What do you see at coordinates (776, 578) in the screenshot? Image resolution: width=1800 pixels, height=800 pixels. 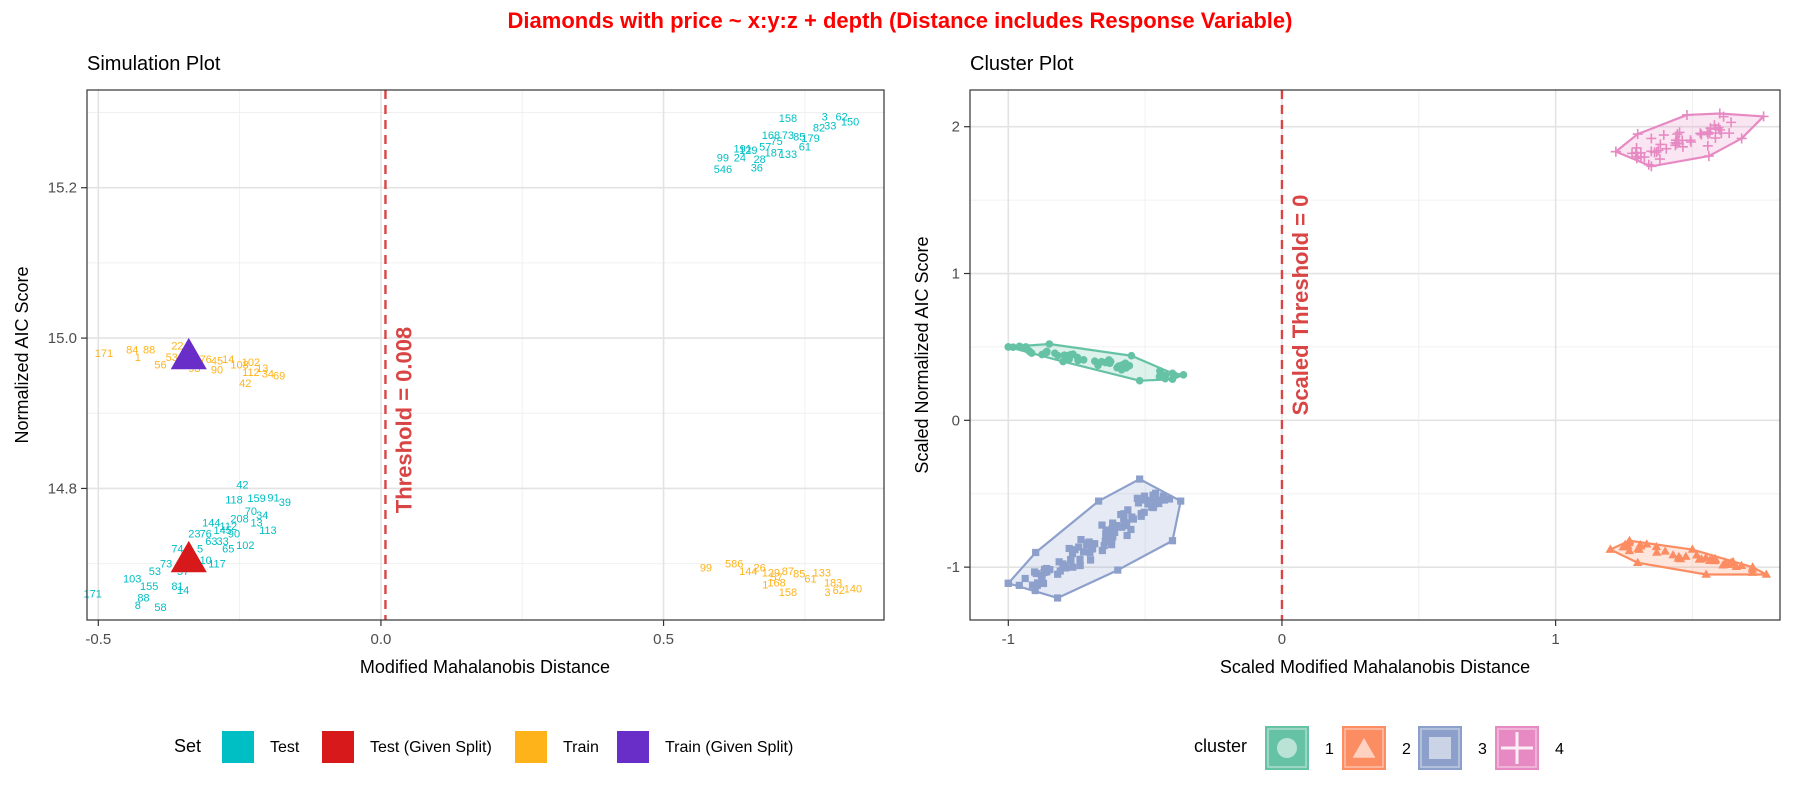 I see `point-label: 57` at bounding box center [776, 578].